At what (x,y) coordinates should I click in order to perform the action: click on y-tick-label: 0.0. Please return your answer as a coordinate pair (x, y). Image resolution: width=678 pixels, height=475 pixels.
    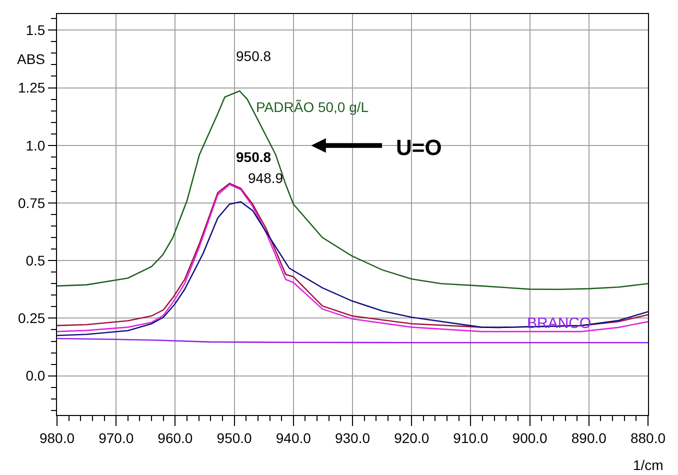
    Looking at the image, I should click on (36, 376).